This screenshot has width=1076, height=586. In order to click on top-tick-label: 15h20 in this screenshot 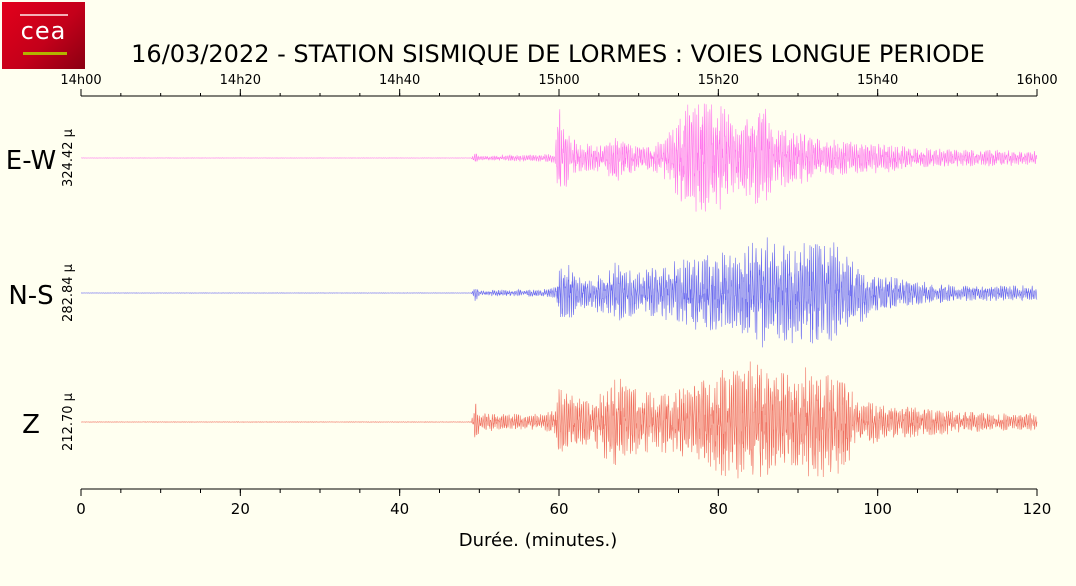, I will do `click(718, 80)`.